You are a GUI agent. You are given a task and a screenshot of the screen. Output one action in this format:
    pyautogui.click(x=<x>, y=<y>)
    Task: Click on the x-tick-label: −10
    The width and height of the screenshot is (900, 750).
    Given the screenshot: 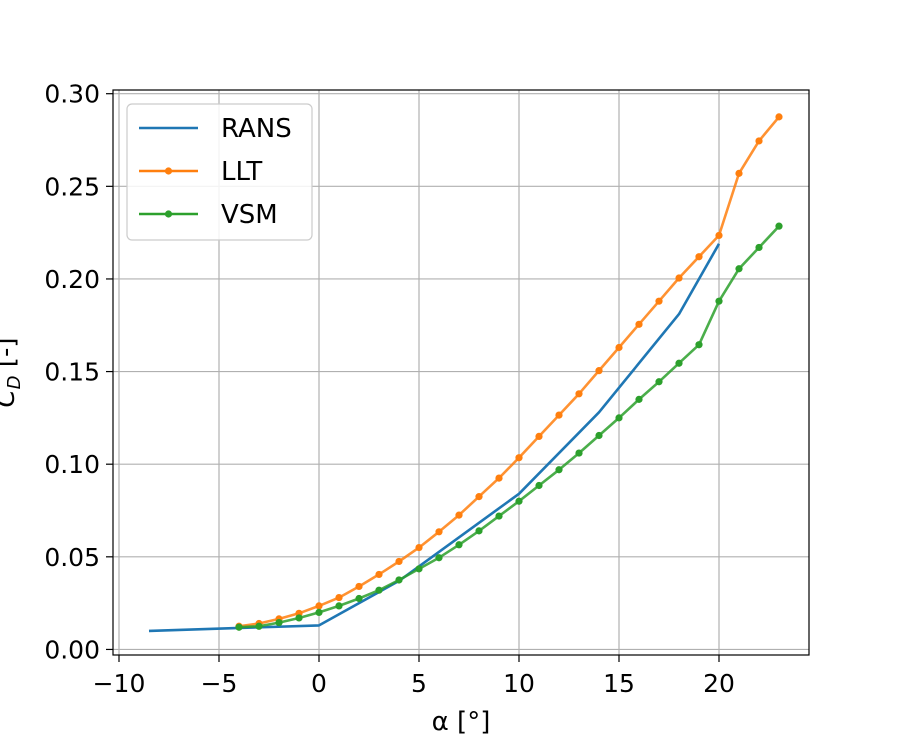 What is the action you would take?
    pyautogui.click(x=119, y=683)
    